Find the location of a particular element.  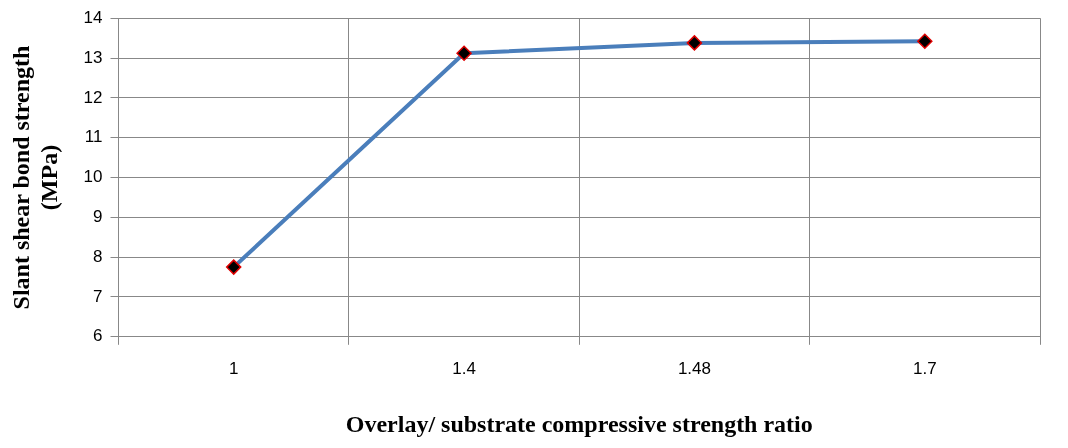

x-tick-label: 1.48 is located at coordinates (694, 368).